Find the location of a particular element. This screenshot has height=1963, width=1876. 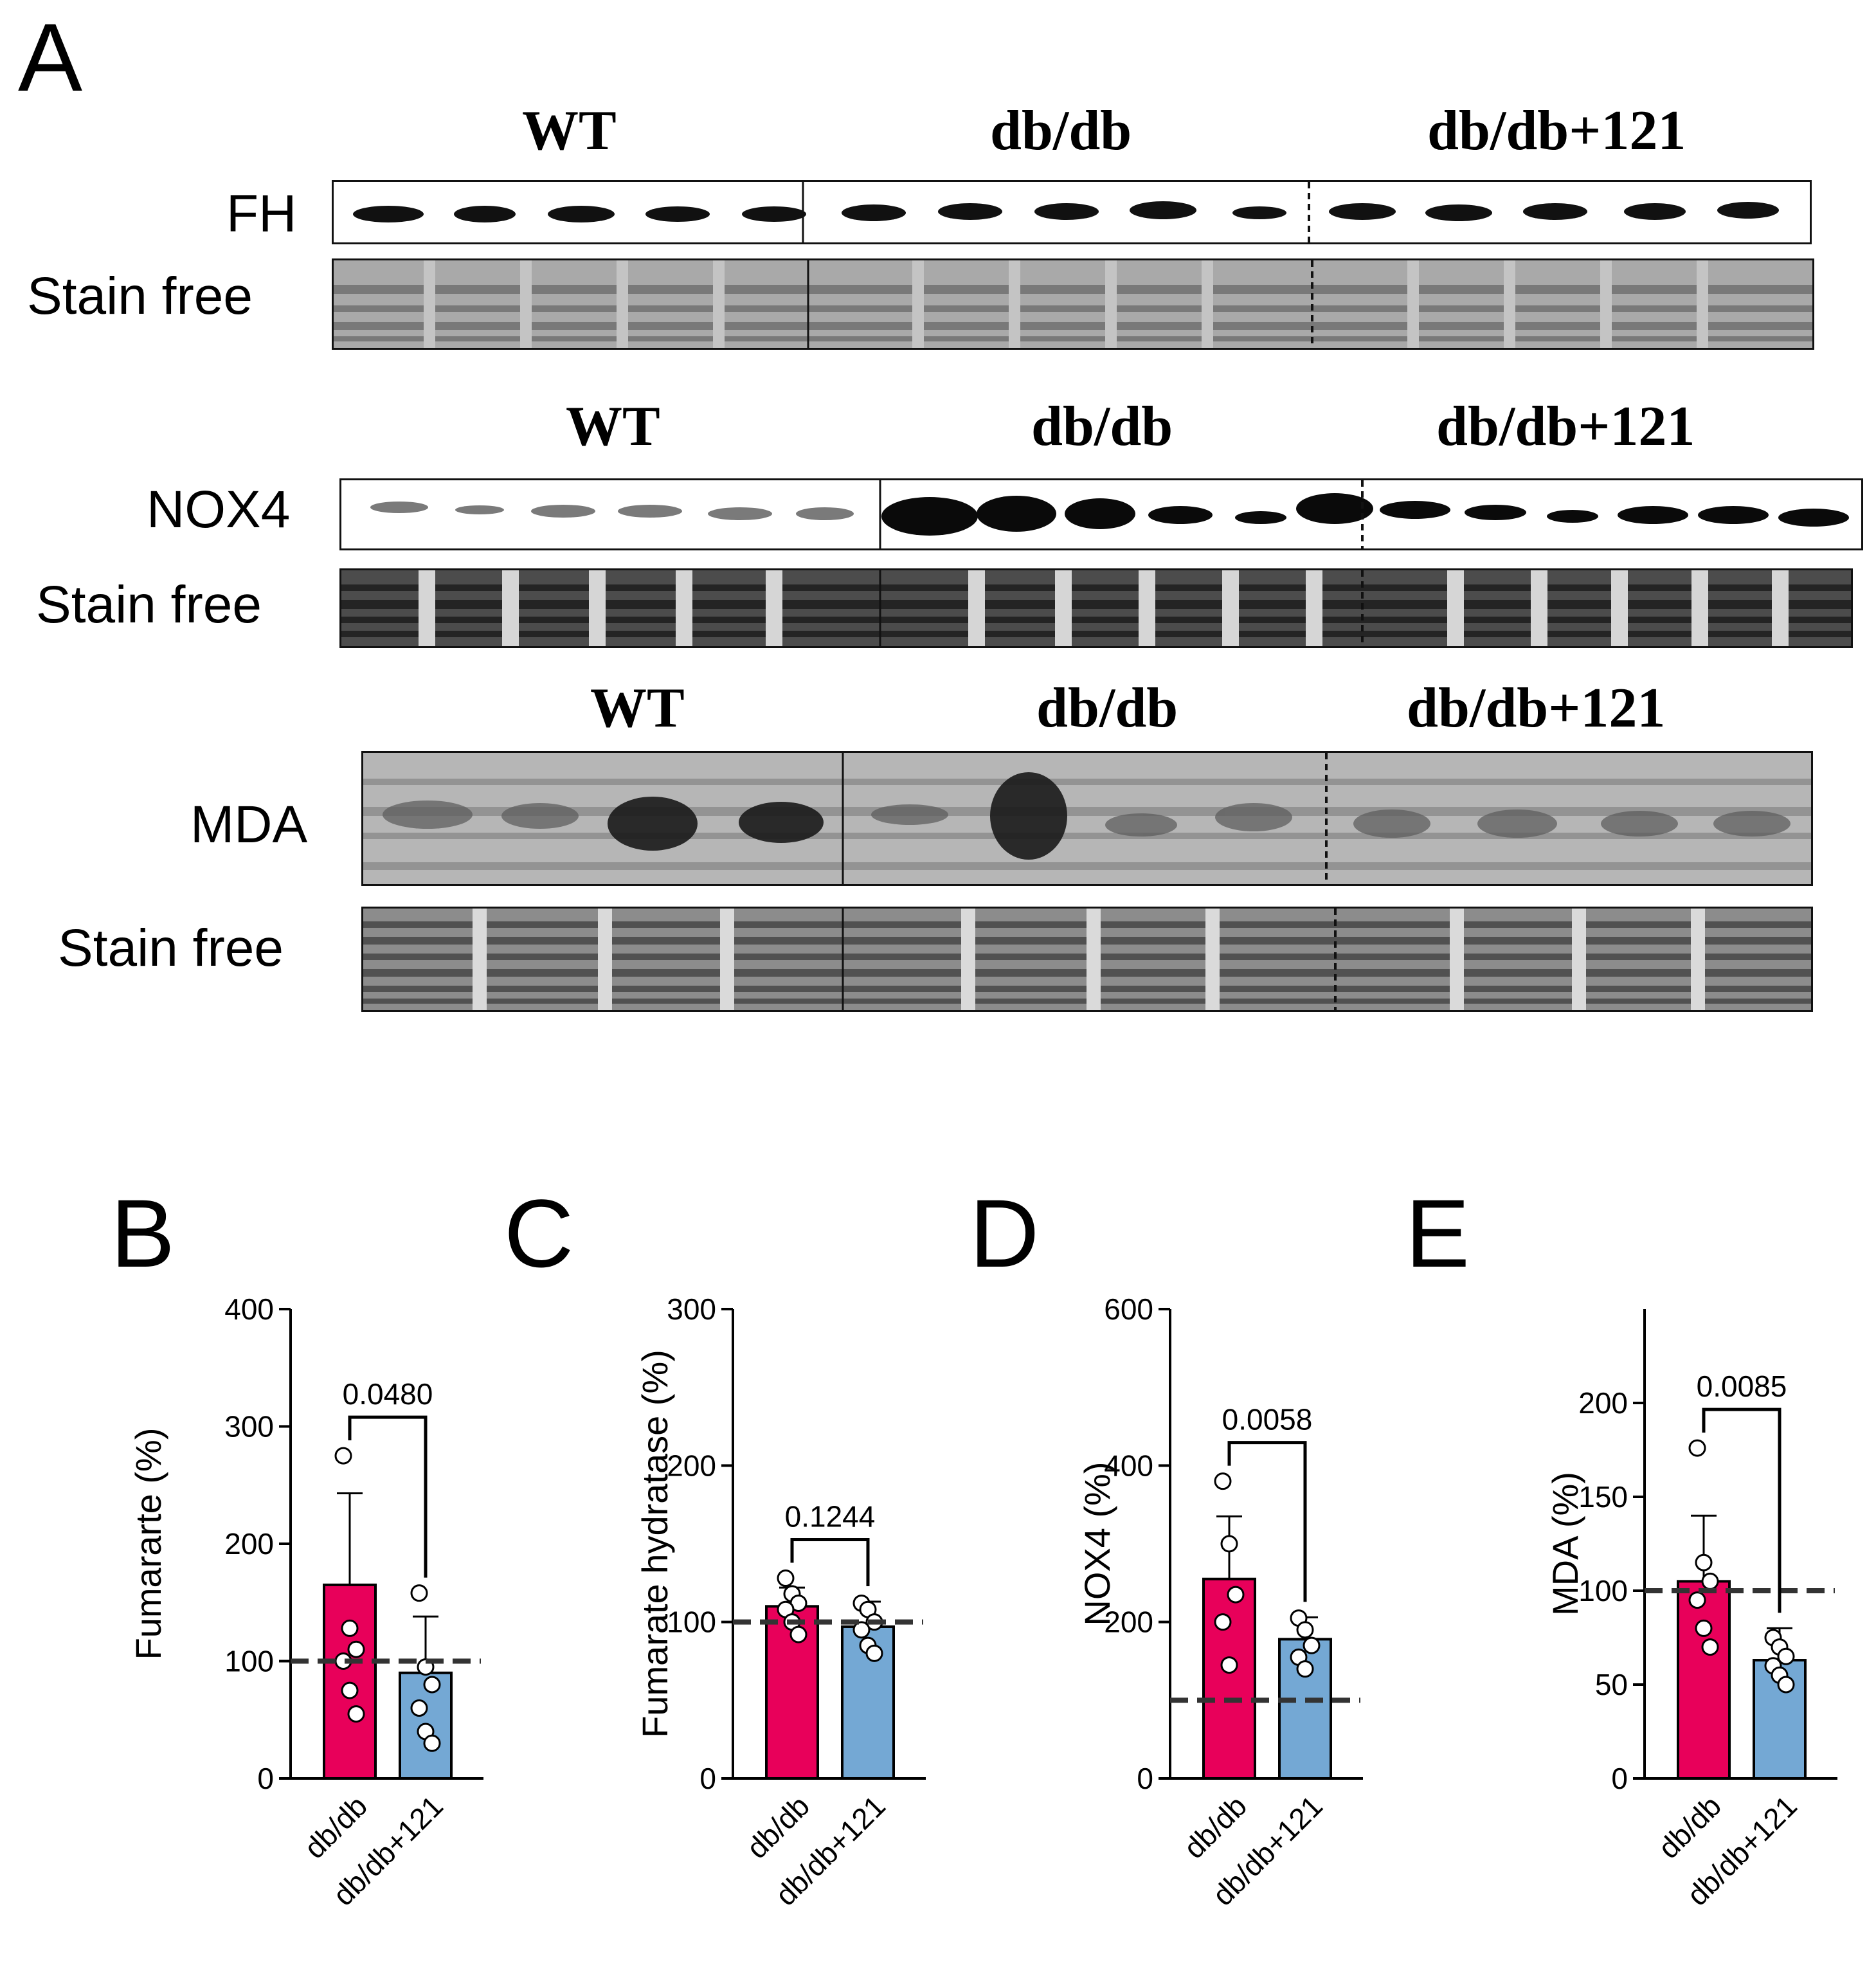

y-tick-label: 150 is located at coordinates (1603, 1497).